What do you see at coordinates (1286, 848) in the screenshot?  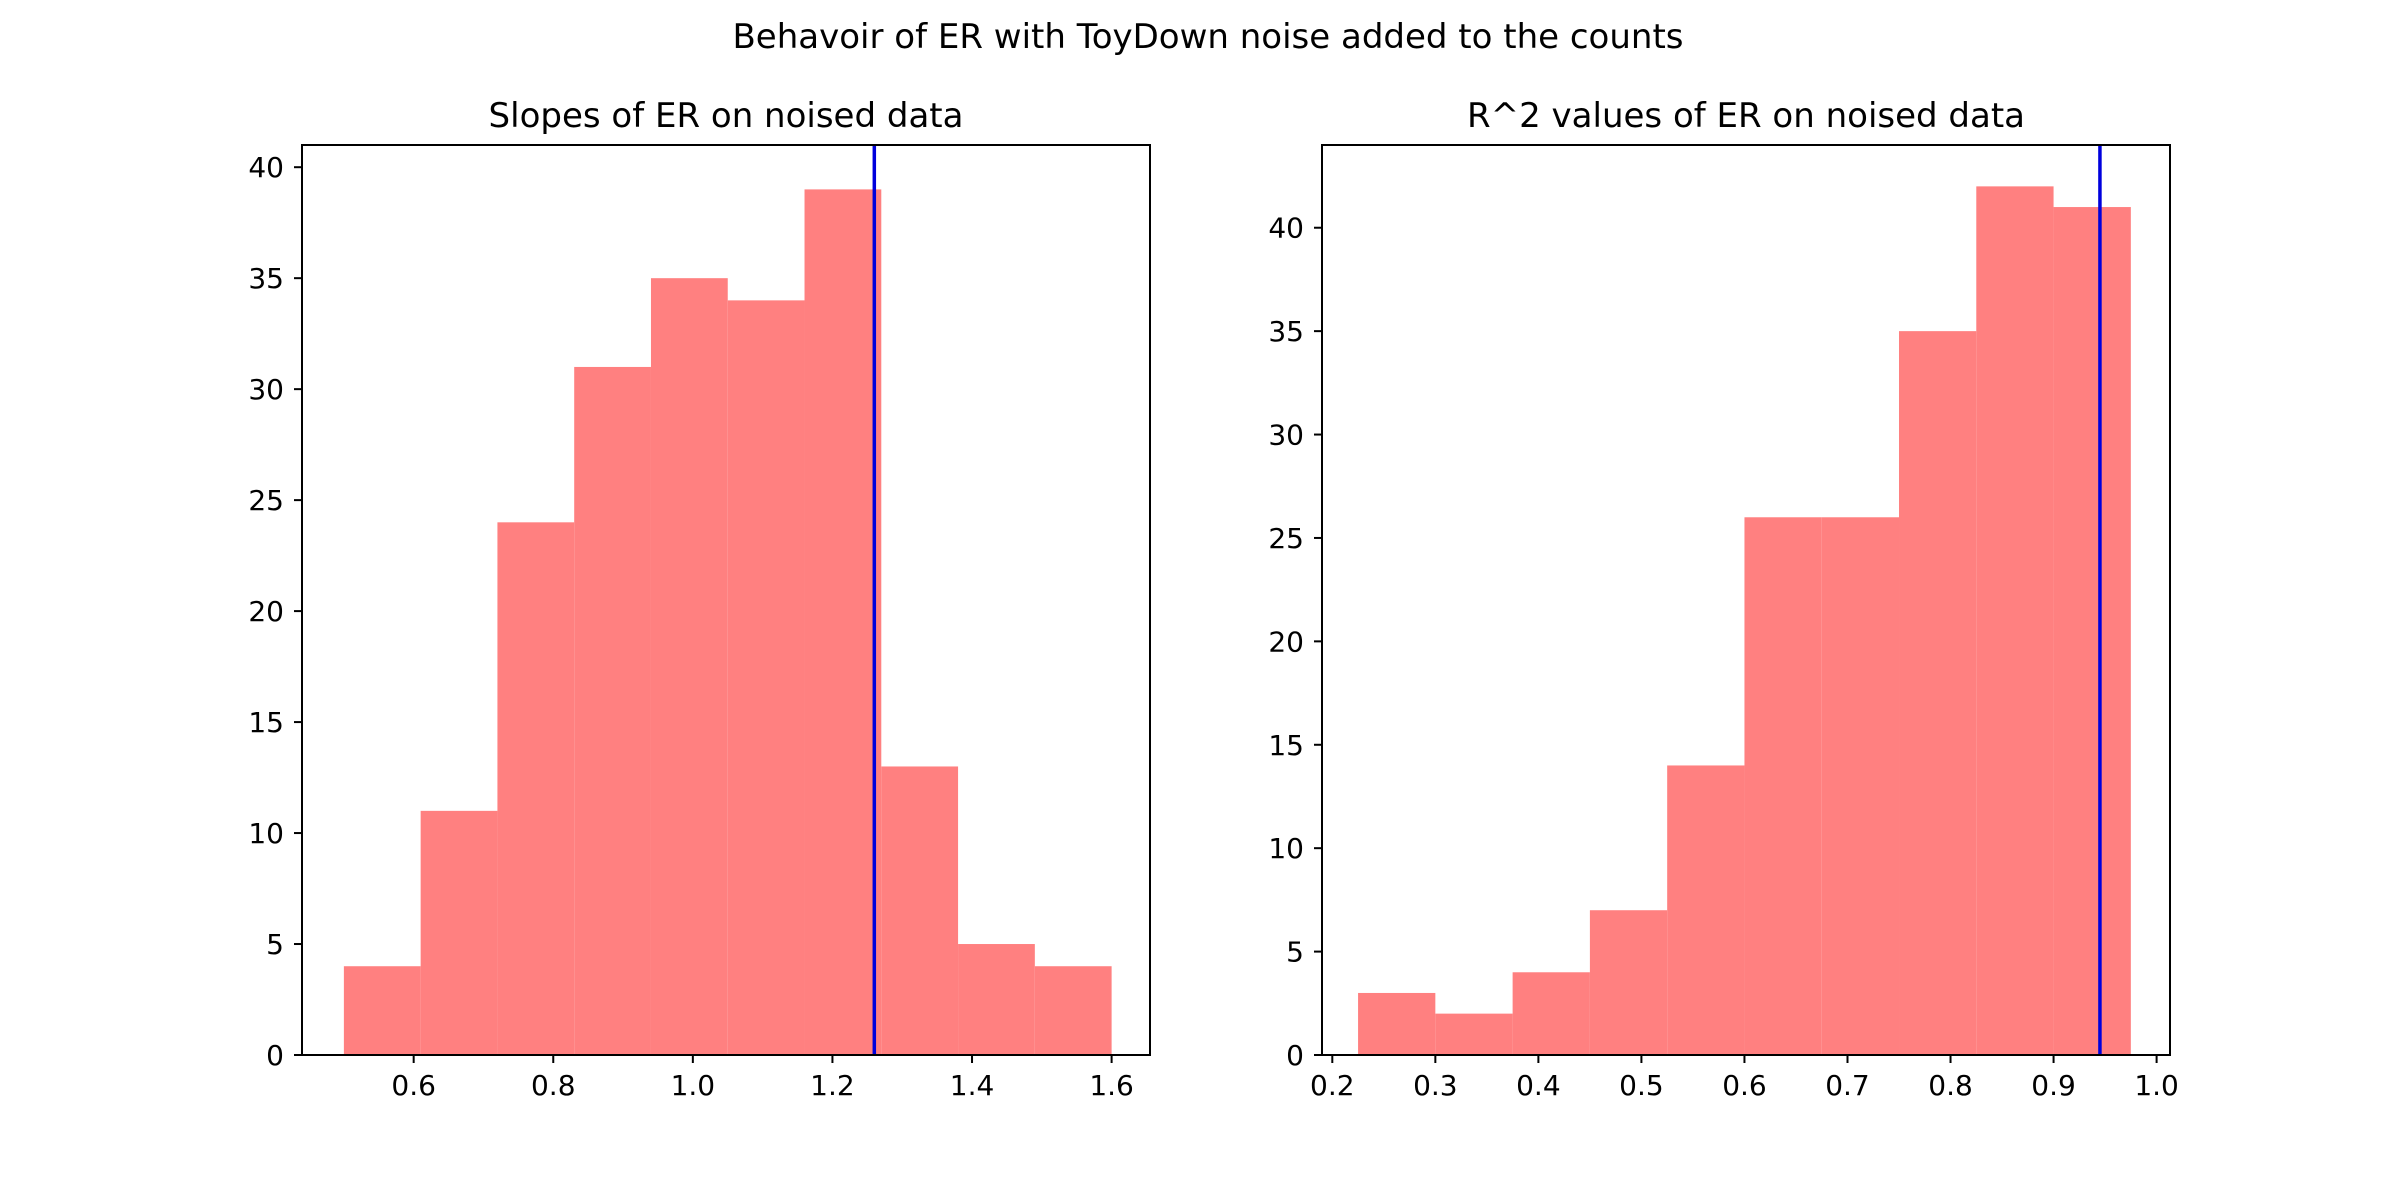 I see `r-squared-ytick-label-2: 10` at bounding box center [1286, 848].